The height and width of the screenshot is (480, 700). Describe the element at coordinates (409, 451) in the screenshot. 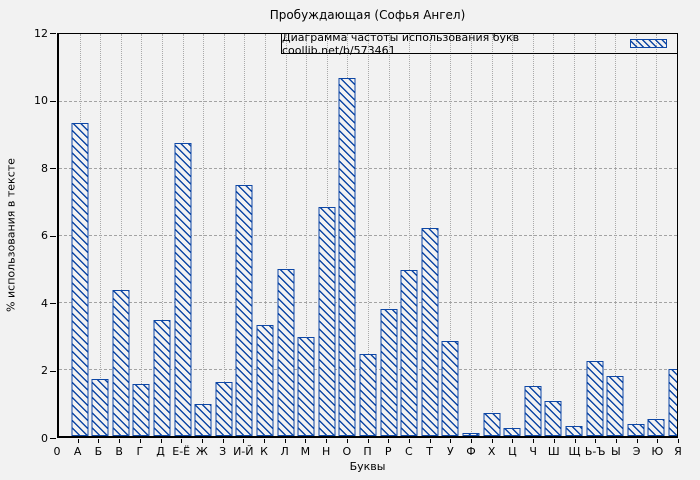

I see `x-tick-label: С` at that location.